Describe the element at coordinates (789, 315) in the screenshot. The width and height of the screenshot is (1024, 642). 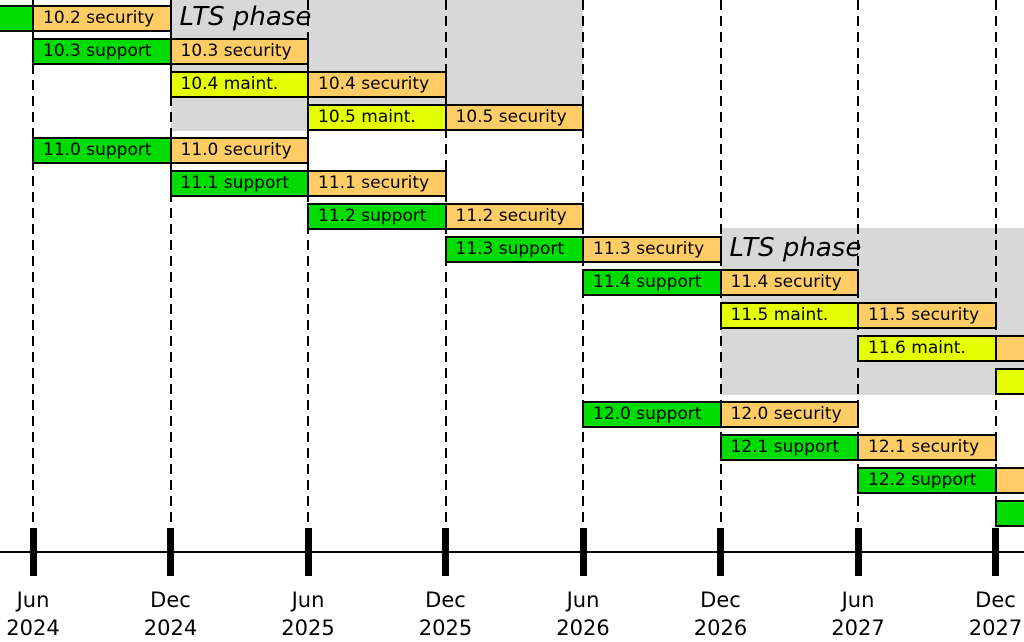
I see `bar-maint: 11.5 maint.` at that location.